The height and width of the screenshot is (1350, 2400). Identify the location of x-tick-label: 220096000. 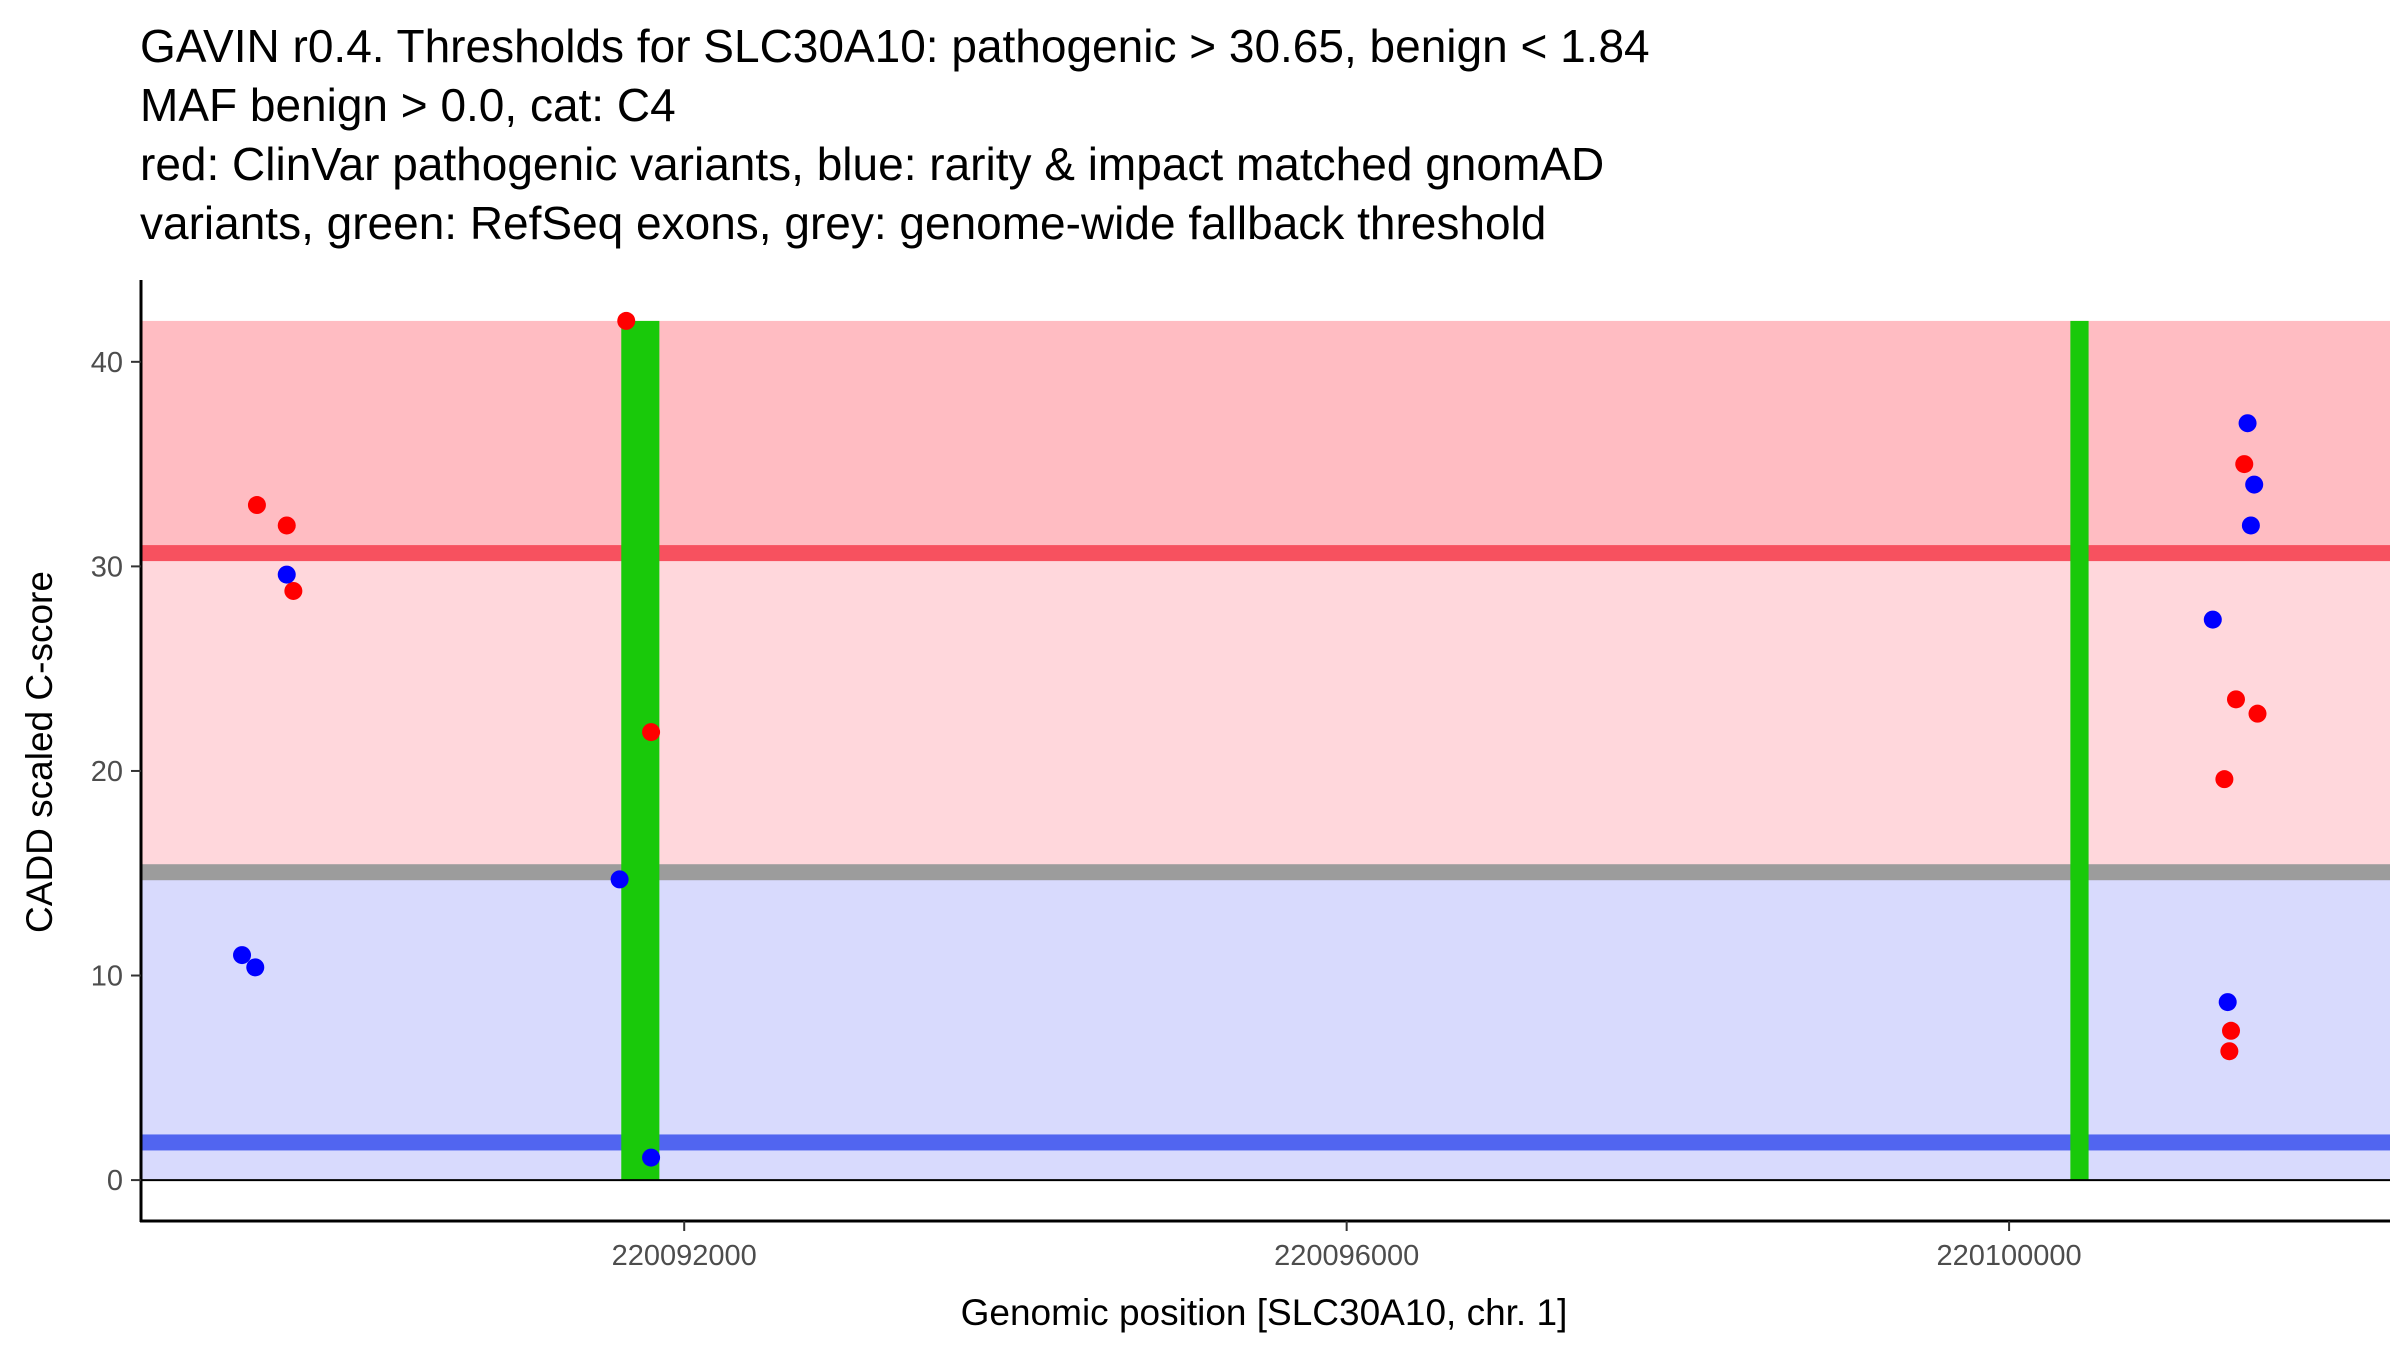
(1346, 1256).